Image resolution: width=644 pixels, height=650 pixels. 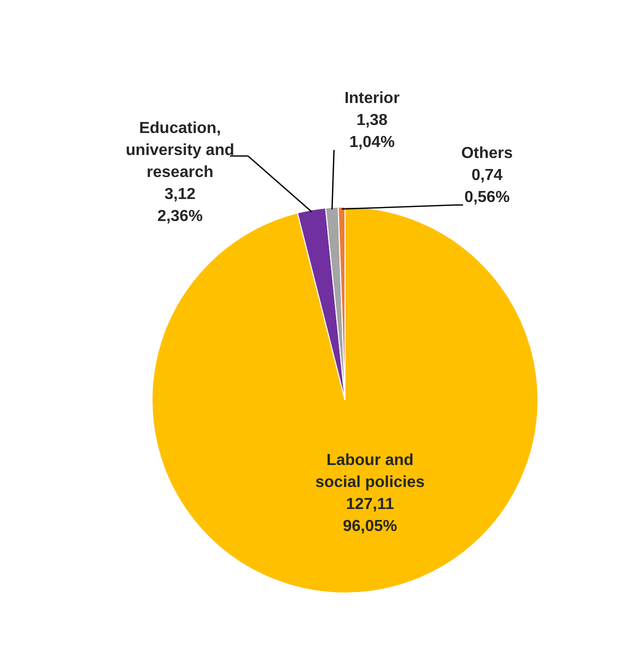 I want to click on slice-label: Education, university and research, so click(x=180, y=150).